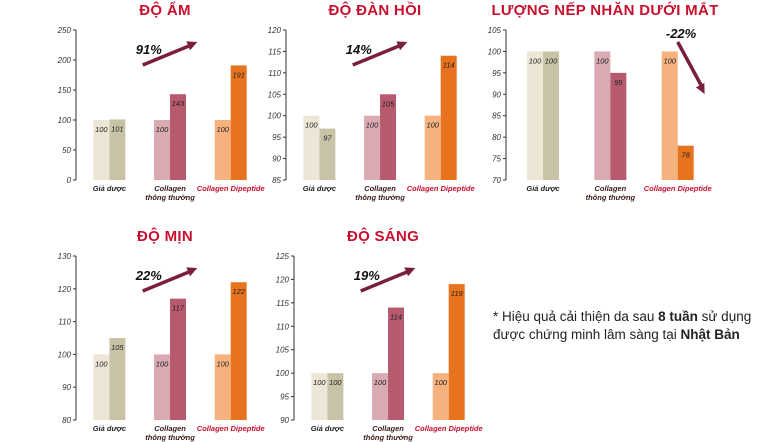 The height and width of the screenshot is (442, 768). What do you see at coordinates (66, 420) in the screenshot?
I see `y-tick-label: 80` at bounding box center [66, 420].